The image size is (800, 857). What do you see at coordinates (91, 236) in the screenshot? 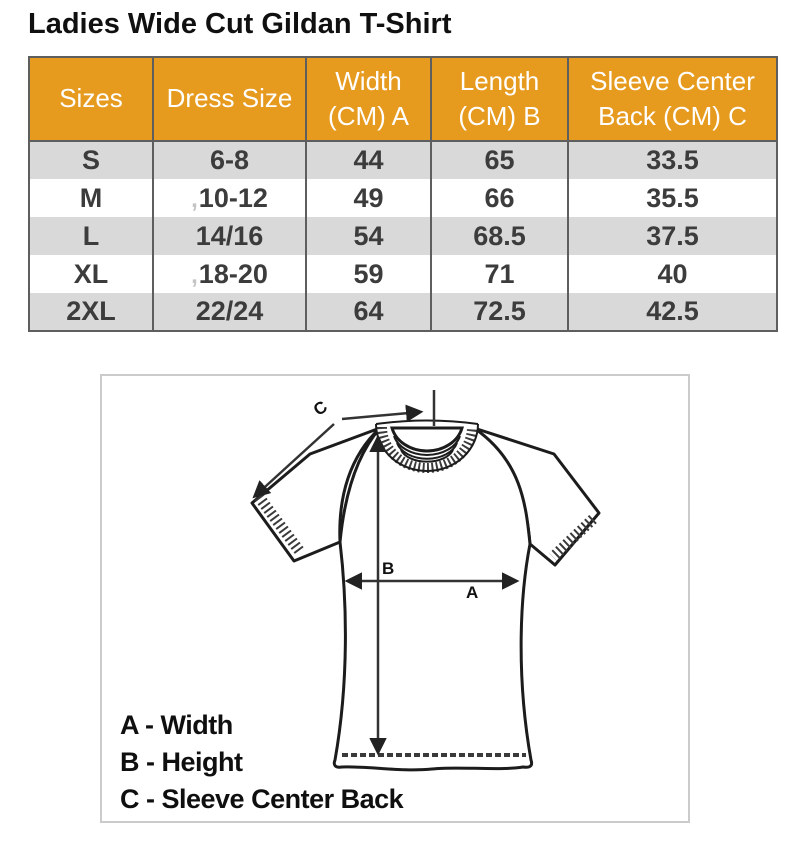
I see `size-cell: L` at bounding box center [91, 236].